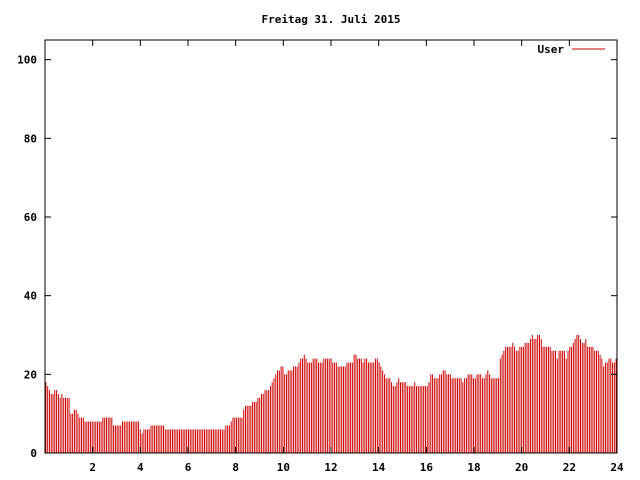 This screenshot has height=480, width=640. What do you see at coordinates (27, 60) in the screenshot?
I see `y-tick-label: 100` at bounding box center [27, 60].